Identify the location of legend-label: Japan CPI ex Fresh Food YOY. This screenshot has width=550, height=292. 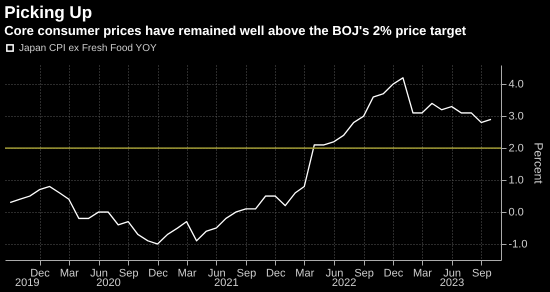
(88, 48).